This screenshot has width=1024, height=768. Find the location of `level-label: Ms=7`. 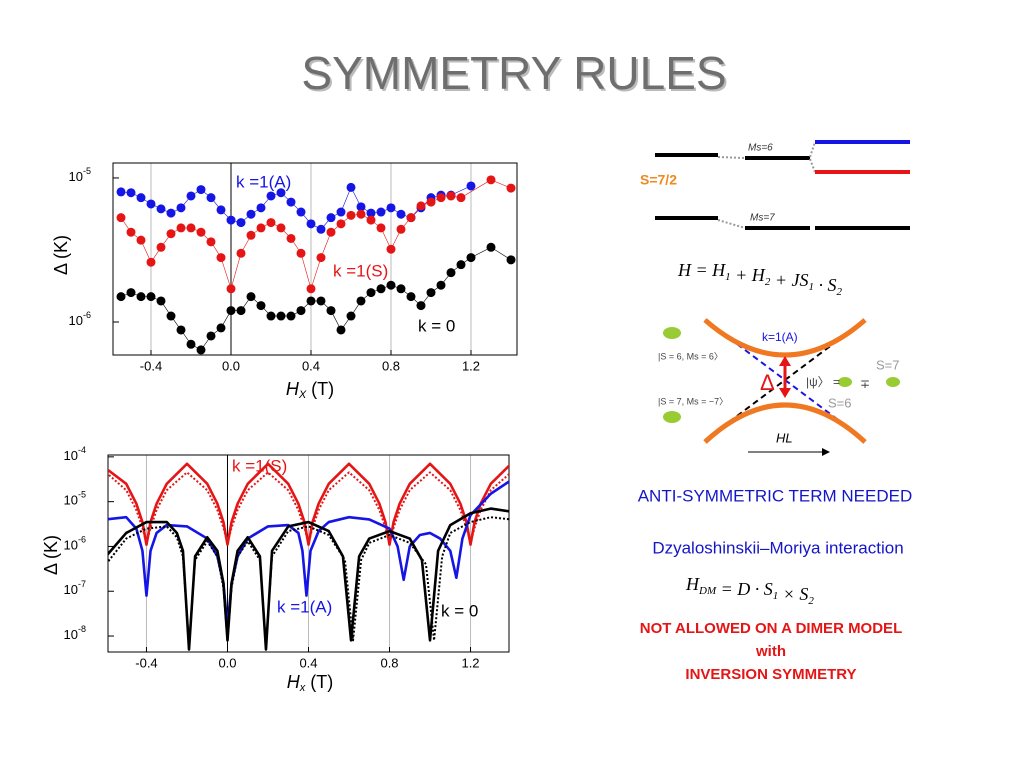

level-label: Ms=7 is located at coordinates (762, 218).